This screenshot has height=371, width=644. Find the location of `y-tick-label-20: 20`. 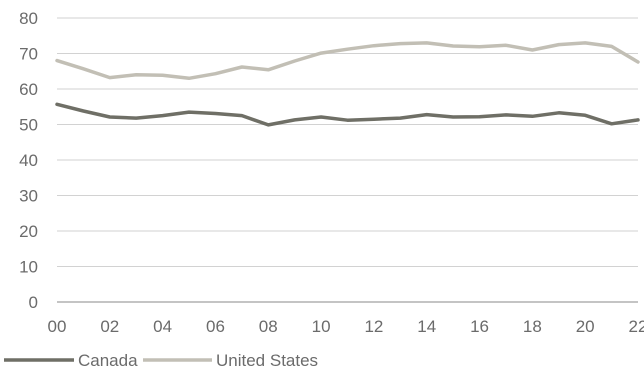

y-tick-label-20: 20 is located at coordinates (28, 231).